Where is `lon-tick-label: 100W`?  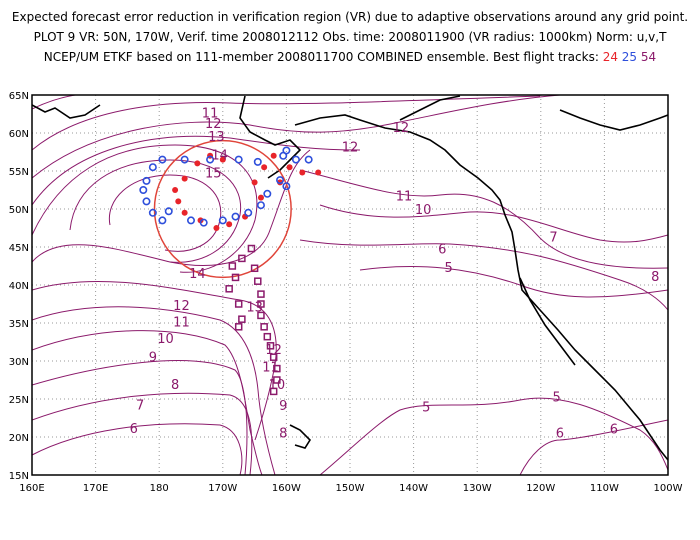 lon-tick-label: 100W is located at coordinates (668, 488).